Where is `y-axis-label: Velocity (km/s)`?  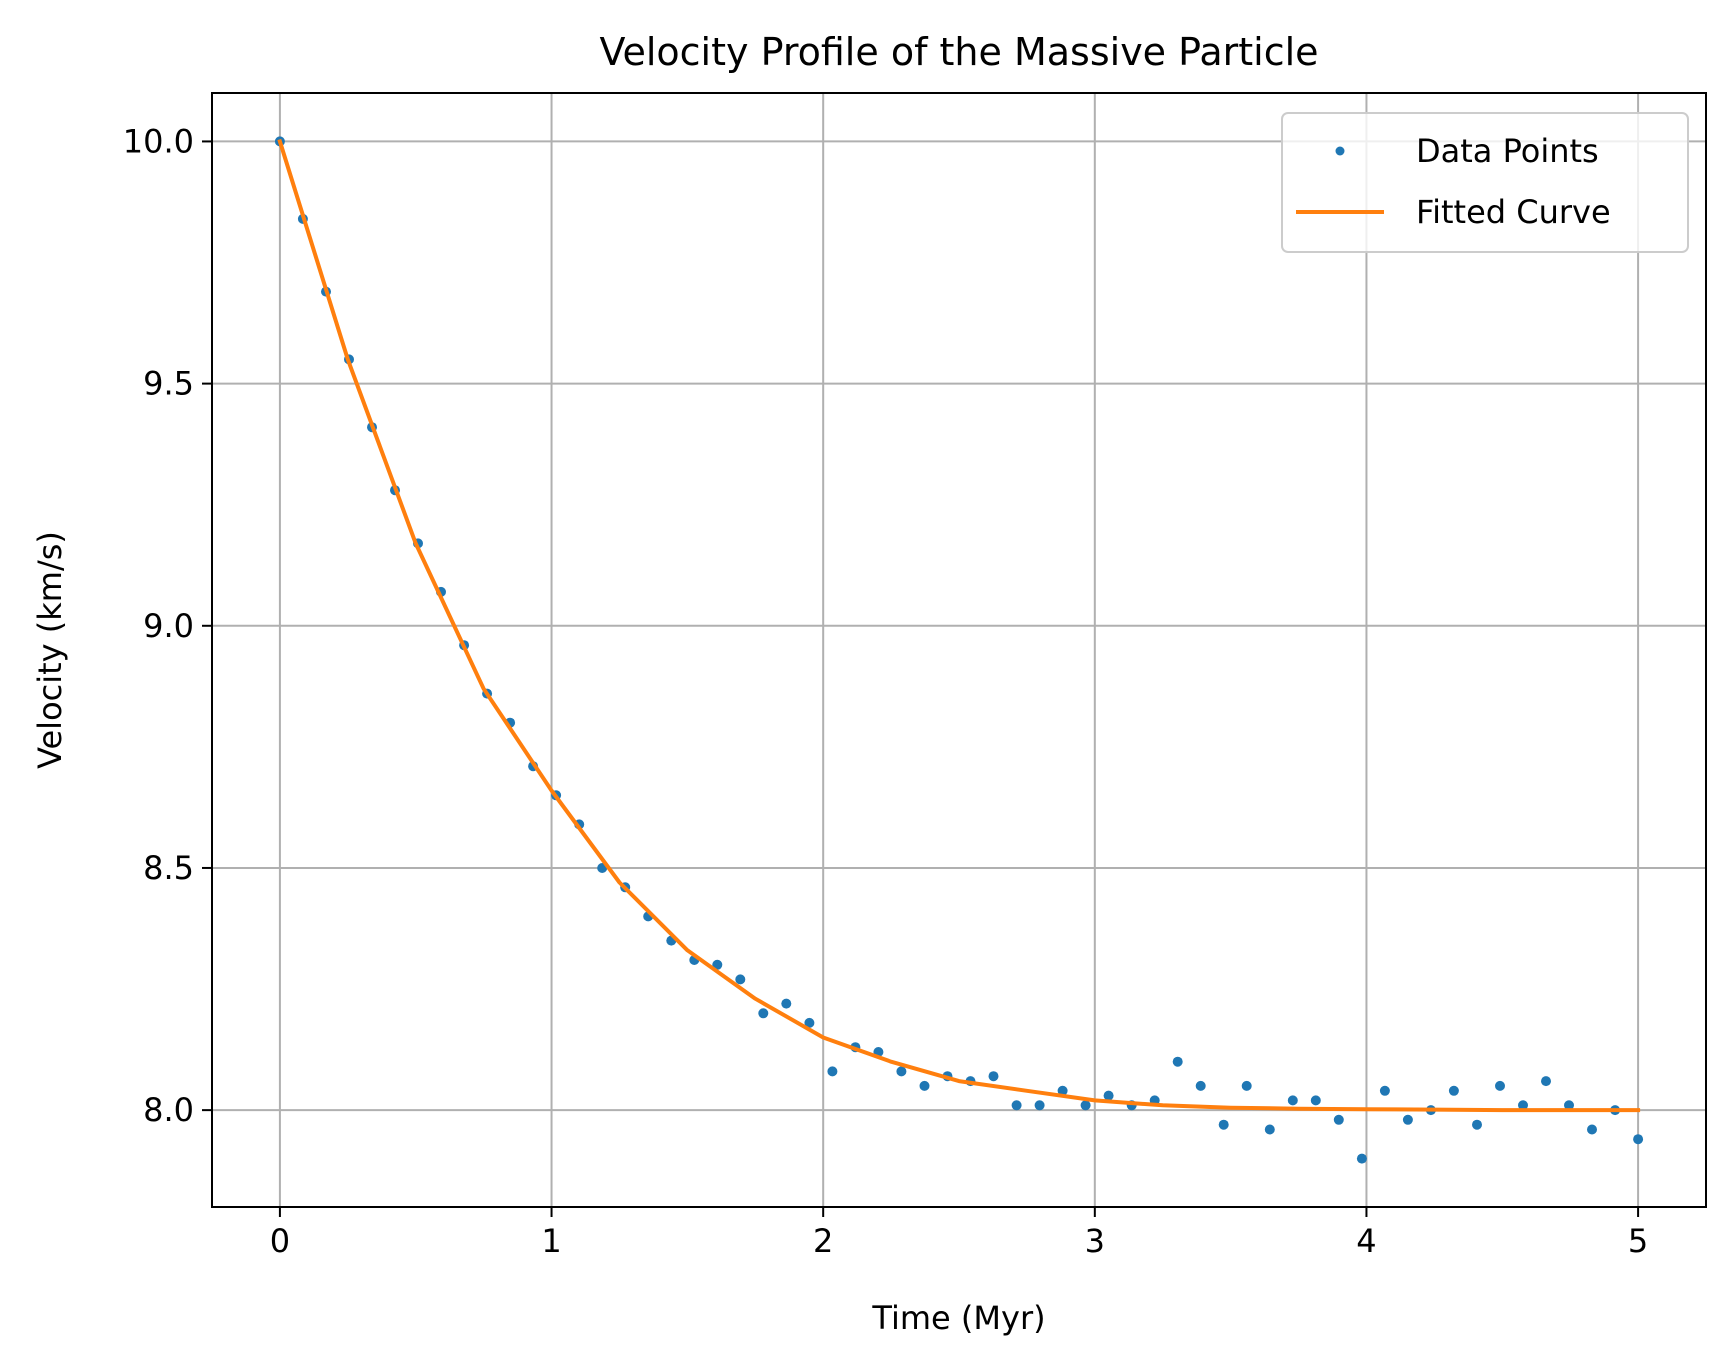
y-axis-label: Velocity (km/s) is located at coordinates (50, 650).